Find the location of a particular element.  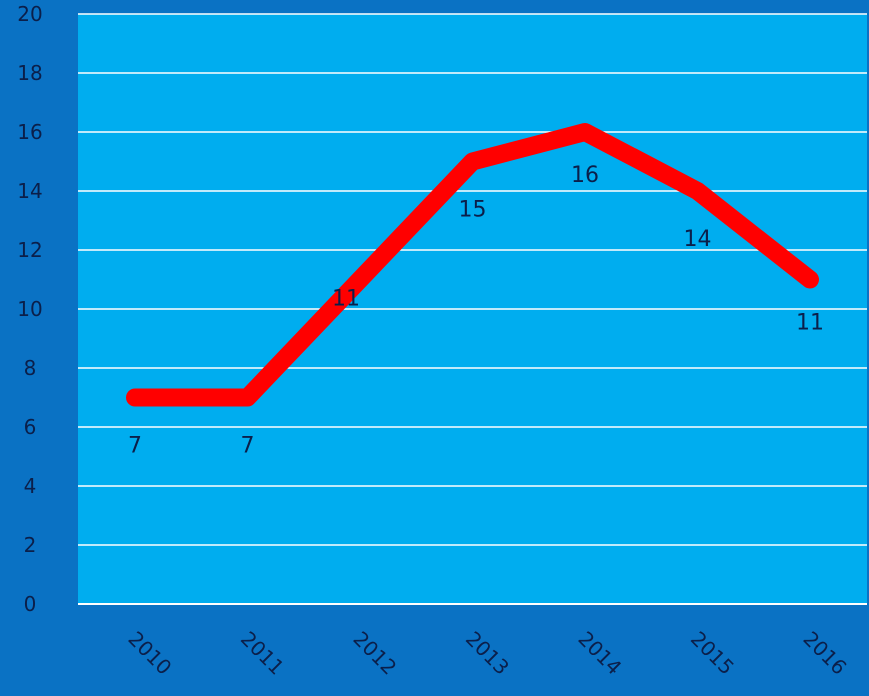

y-tick-label: 4 is located at coordinates (30, 486).